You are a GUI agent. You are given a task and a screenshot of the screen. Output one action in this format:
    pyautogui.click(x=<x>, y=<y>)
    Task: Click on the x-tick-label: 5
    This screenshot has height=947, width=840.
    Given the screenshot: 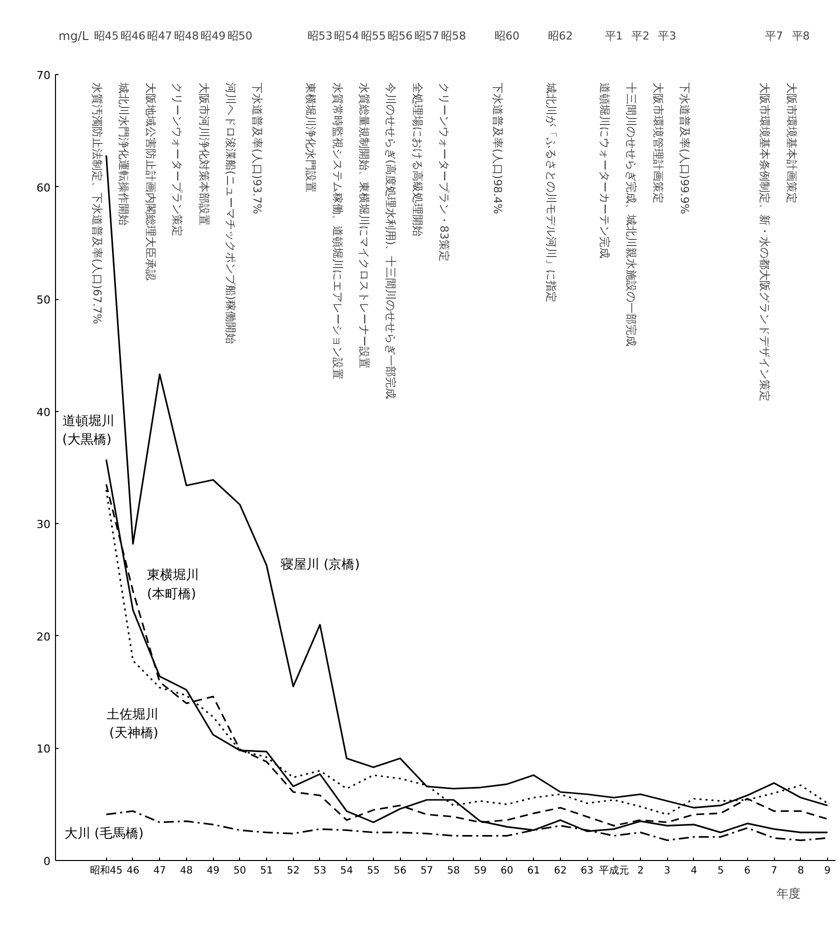 What is the action you would take?
    pyautogui.click(x=720, y=871)
    